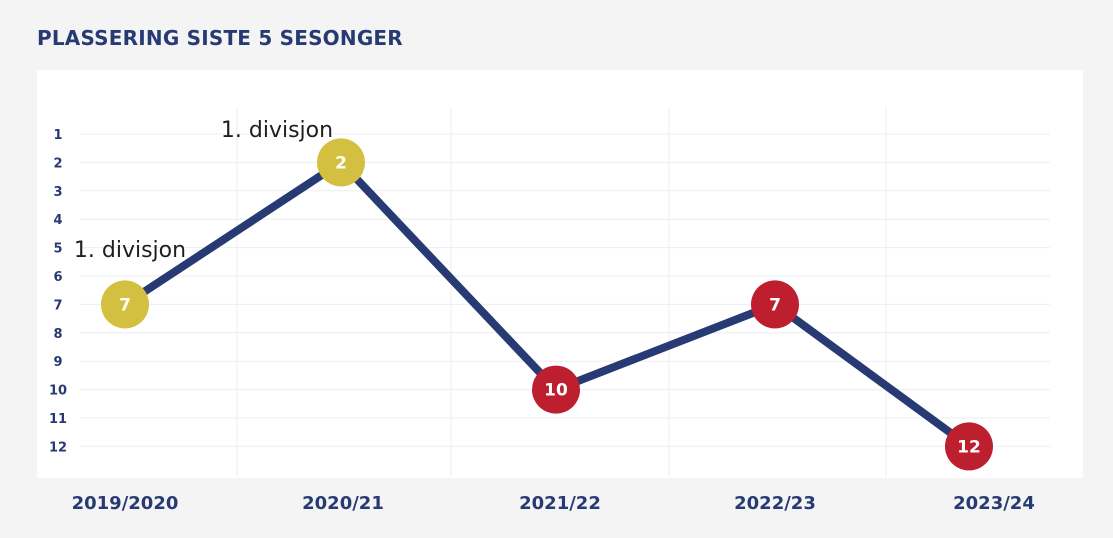 The width and height of the screenshot is (1113, 538). I want to click on y-tick-label: 7, so click(57, 305).